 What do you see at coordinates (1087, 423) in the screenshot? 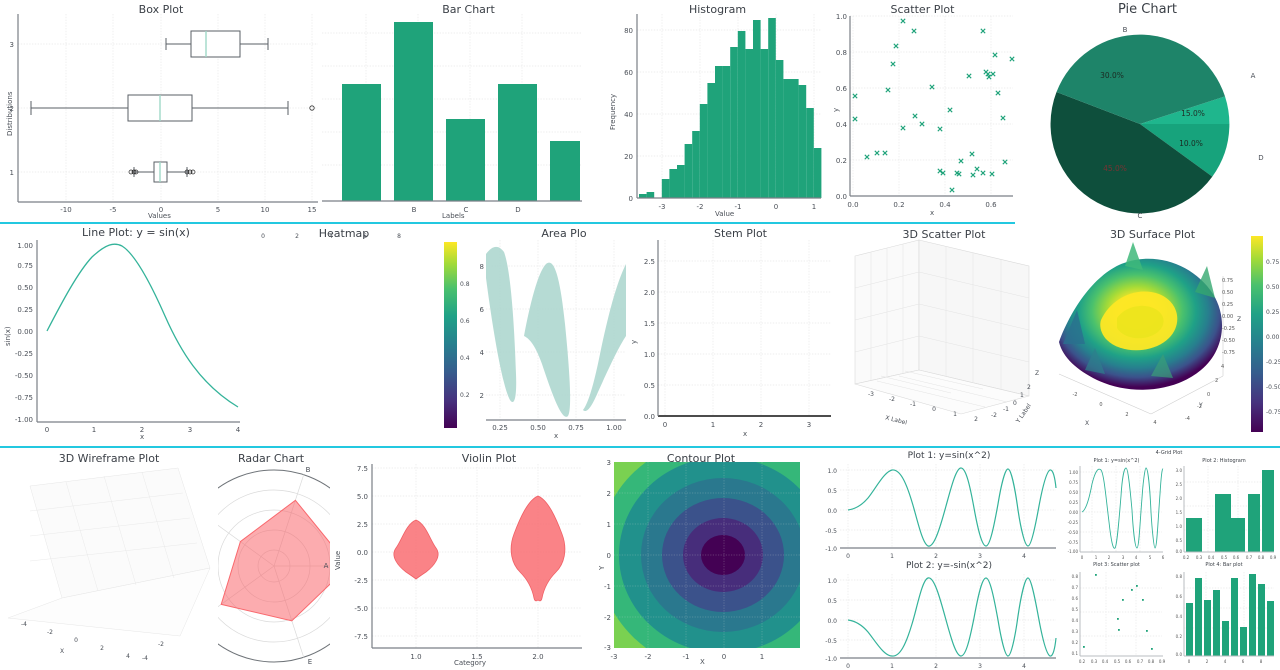
I see `surface3d-xlabel: X` at bounding box center [1087, 423].